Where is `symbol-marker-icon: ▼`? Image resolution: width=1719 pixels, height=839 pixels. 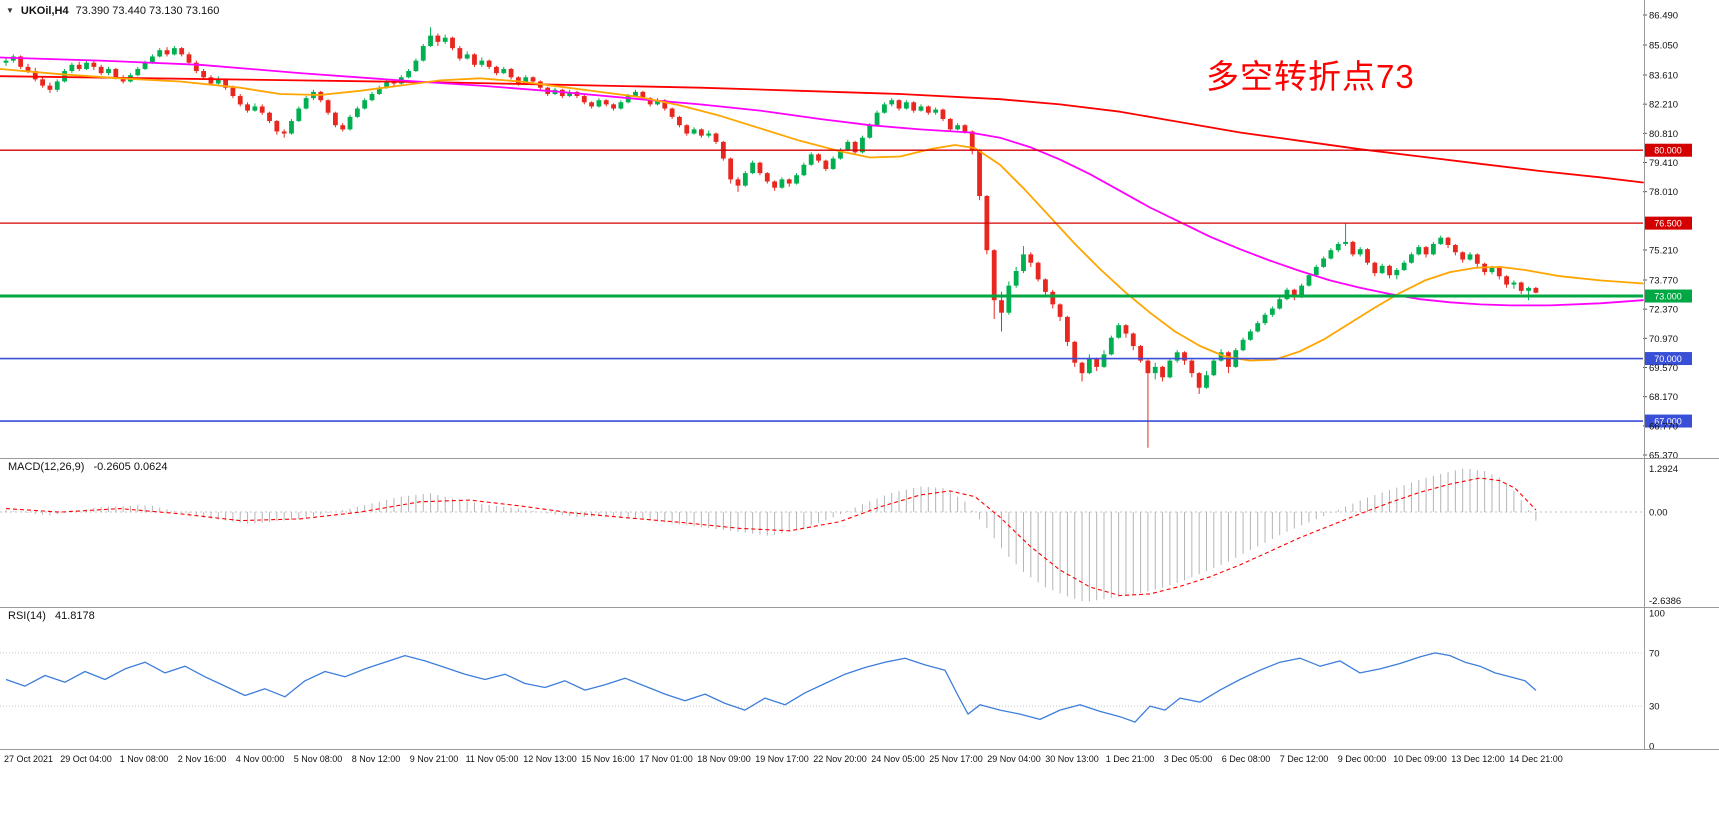
symbol-marker-icon: ▼ is located at coordinates (10, 10).